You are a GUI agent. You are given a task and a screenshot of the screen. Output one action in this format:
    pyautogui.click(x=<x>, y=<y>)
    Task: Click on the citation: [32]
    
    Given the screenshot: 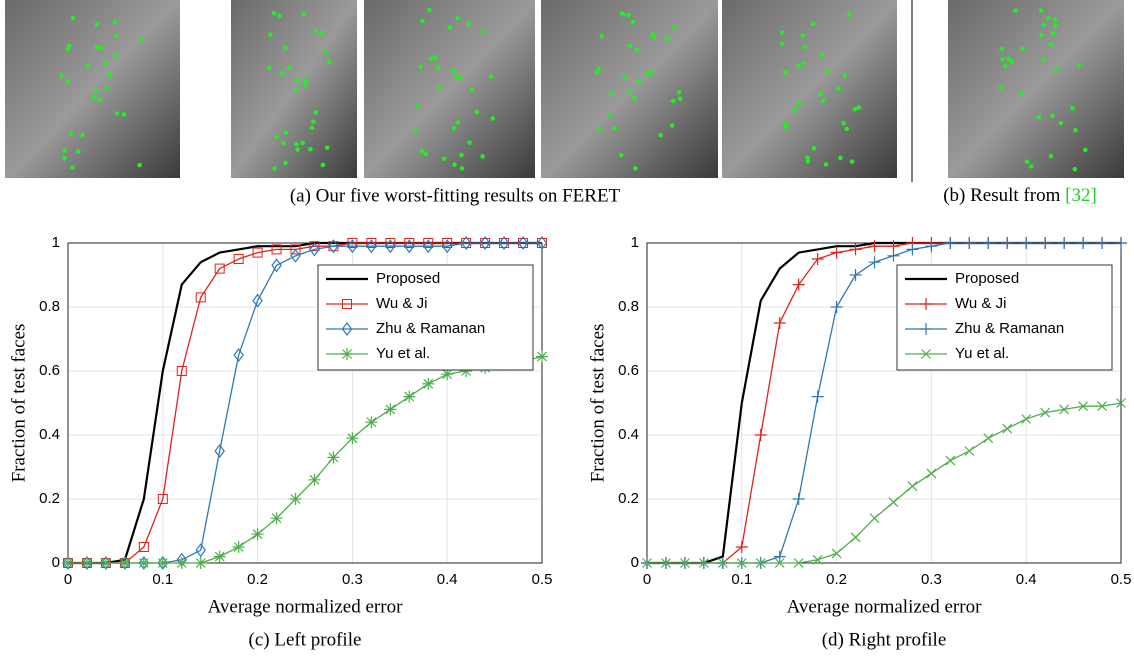 What is the action you would take?
    pyautogui.click(x=1081, y=195)
    